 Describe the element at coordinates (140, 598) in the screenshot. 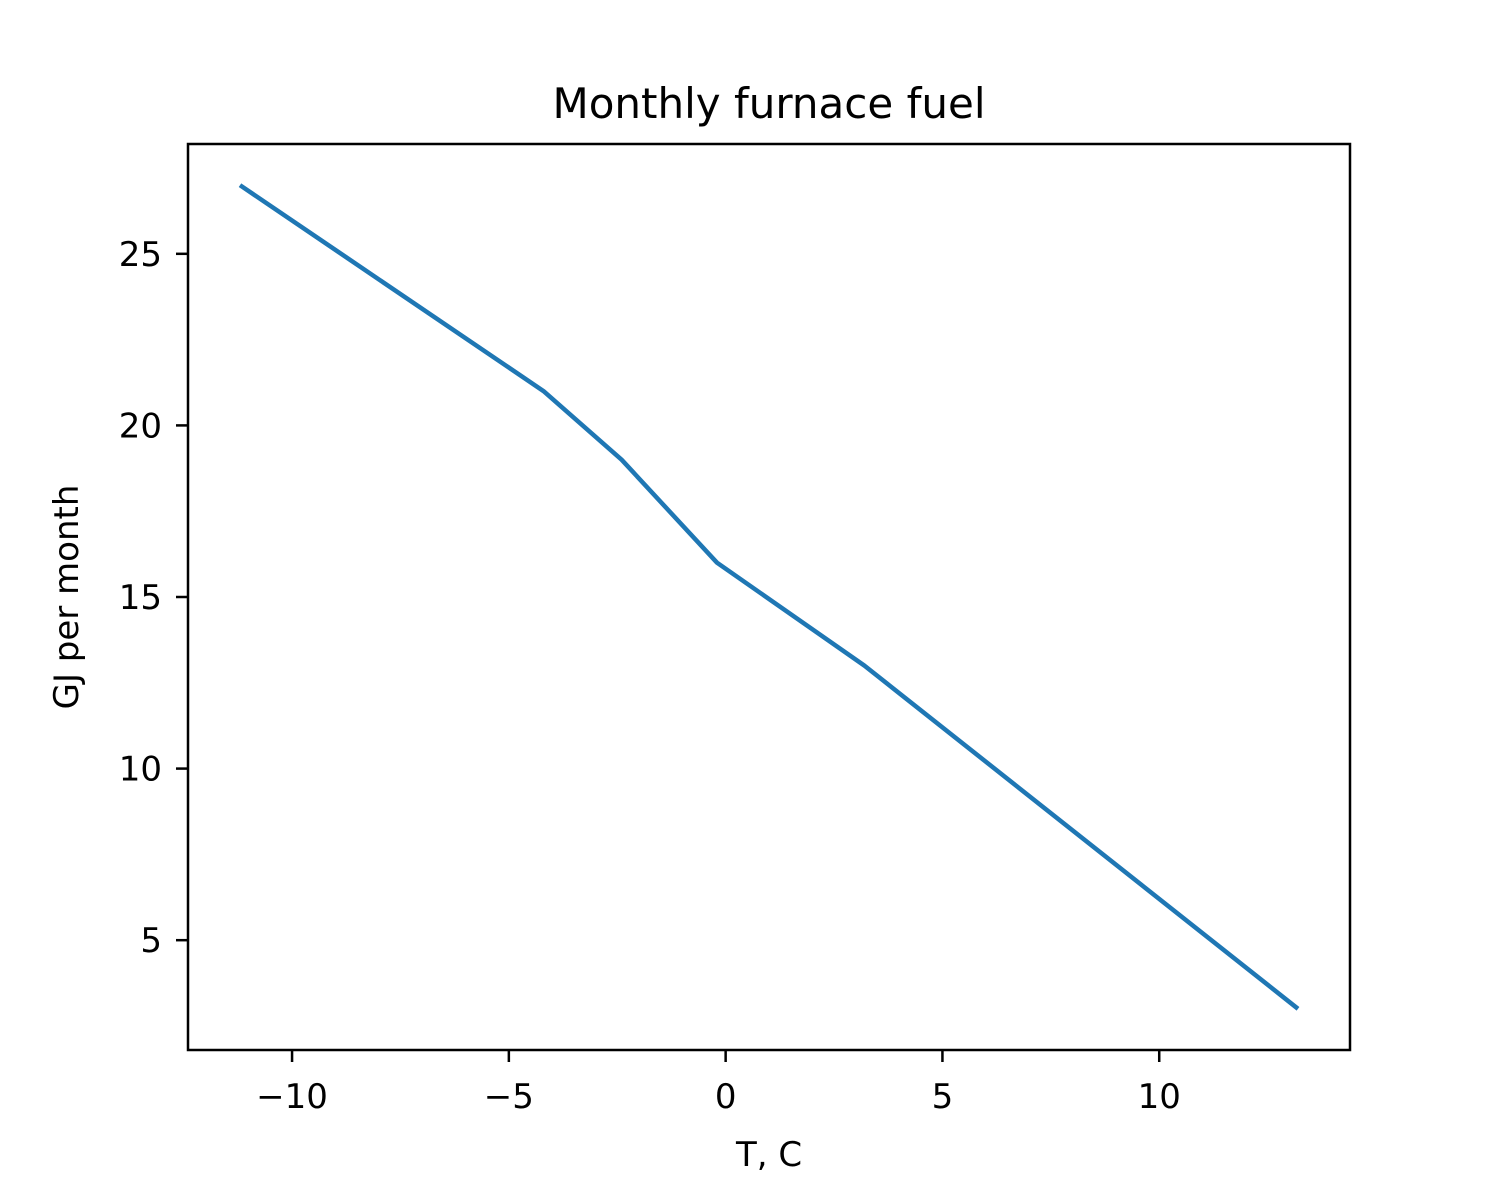

I see `y-tick-label: 15` at that location.